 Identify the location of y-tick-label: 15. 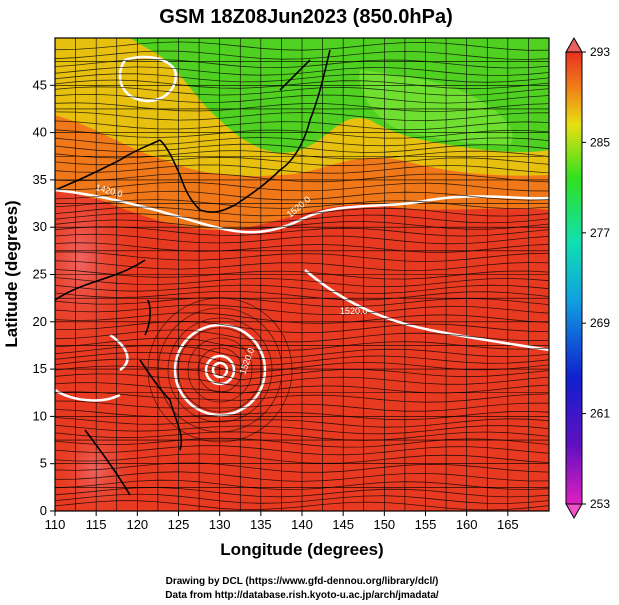
(40, 368).